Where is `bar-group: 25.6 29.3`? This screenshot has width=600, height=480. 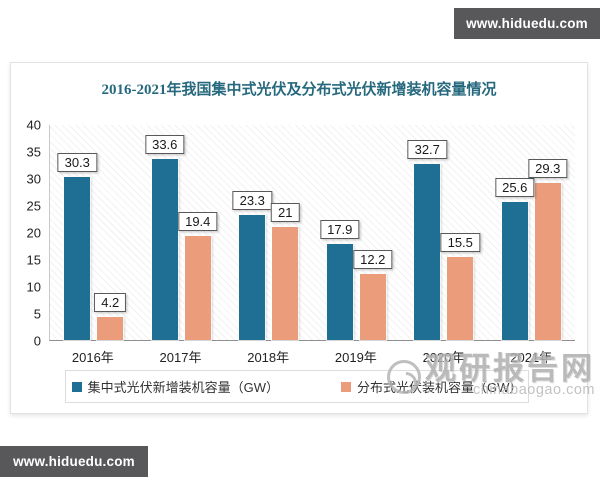 bar-group: 25.6 29.3 is located at coordinates (532, 233).